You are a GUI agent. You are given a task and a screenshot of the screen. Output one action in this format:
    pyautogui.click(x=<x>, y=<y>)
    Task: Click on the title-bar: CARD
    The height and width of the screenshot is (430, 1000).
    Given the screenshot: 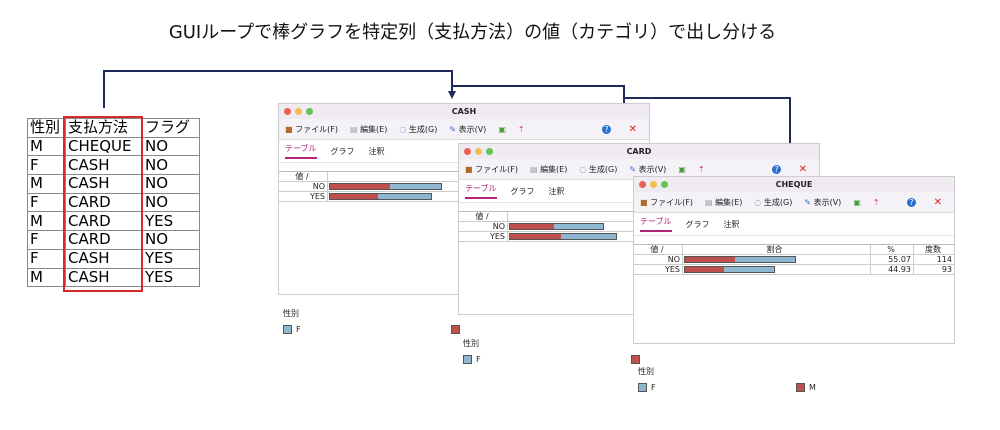 What is the action you would take?
    pyautogui.click(x=639, y=151)
    